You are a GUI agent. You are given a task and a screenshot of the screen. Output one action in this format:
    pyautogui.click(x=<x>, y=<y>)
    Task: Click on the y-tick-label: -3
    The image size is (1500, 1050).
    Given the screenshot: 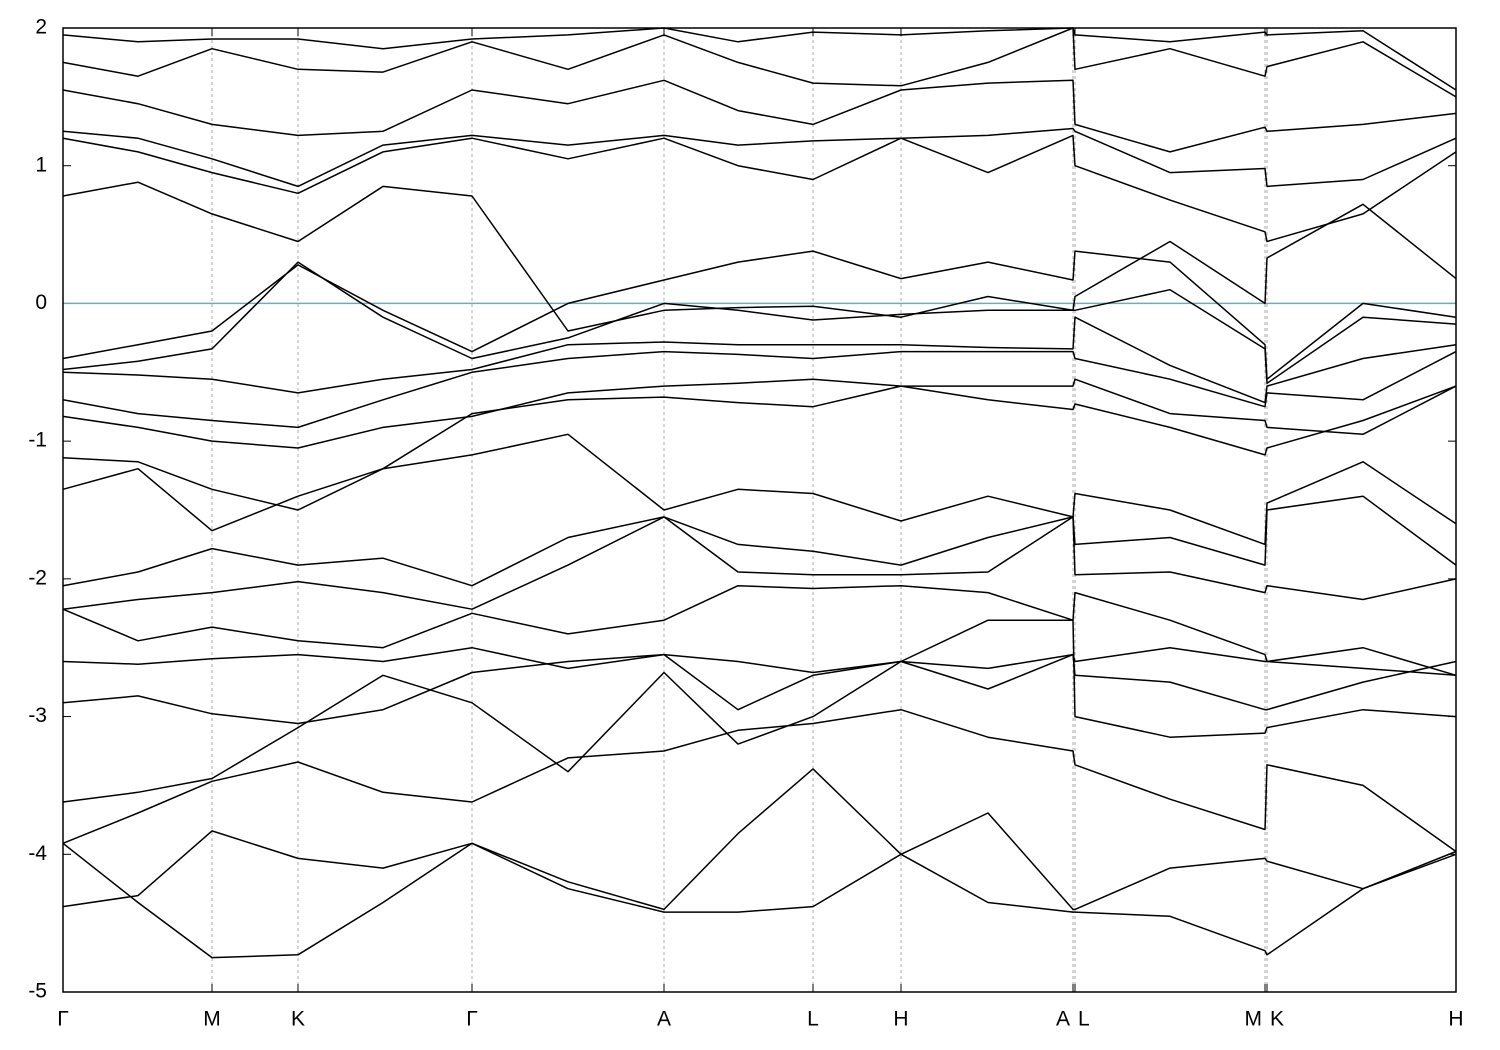 What is the action you would take?
    pyautogui.click(x=37, y=715)
    